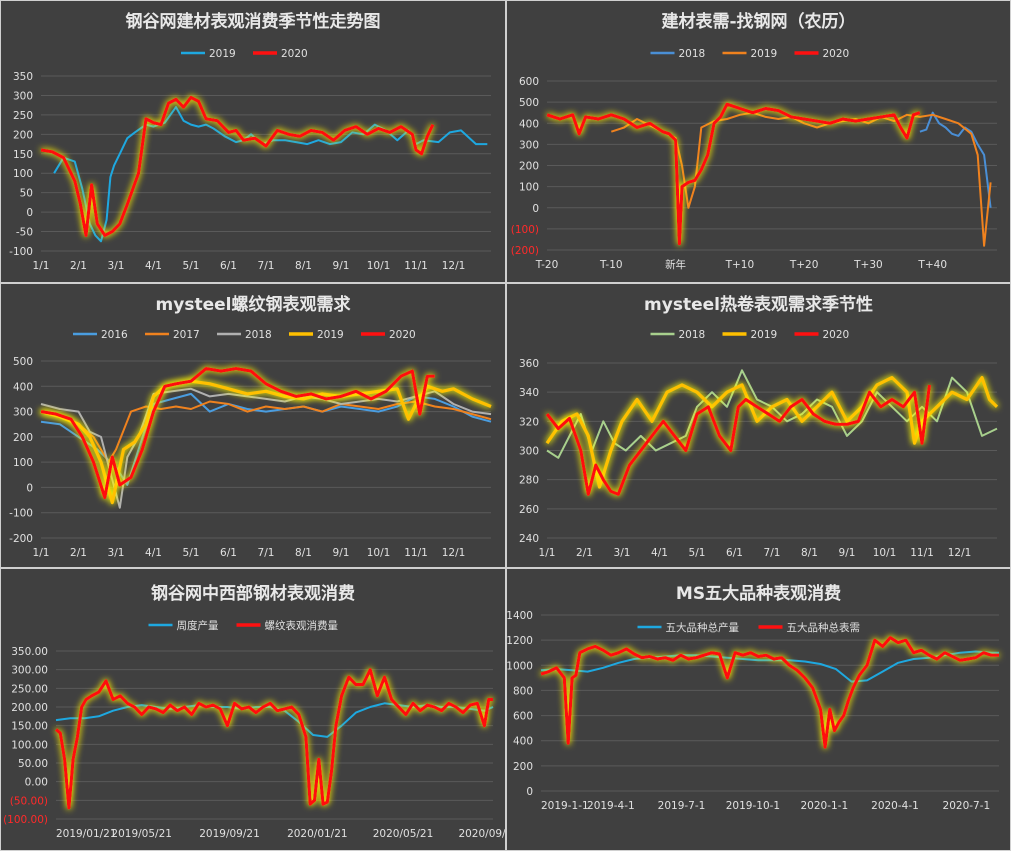 This screenshot has width=1011, height=851. Describe the element at coordinates (78, 553) in the screenshot. I see `x-tick-label: 2/1` at that location.